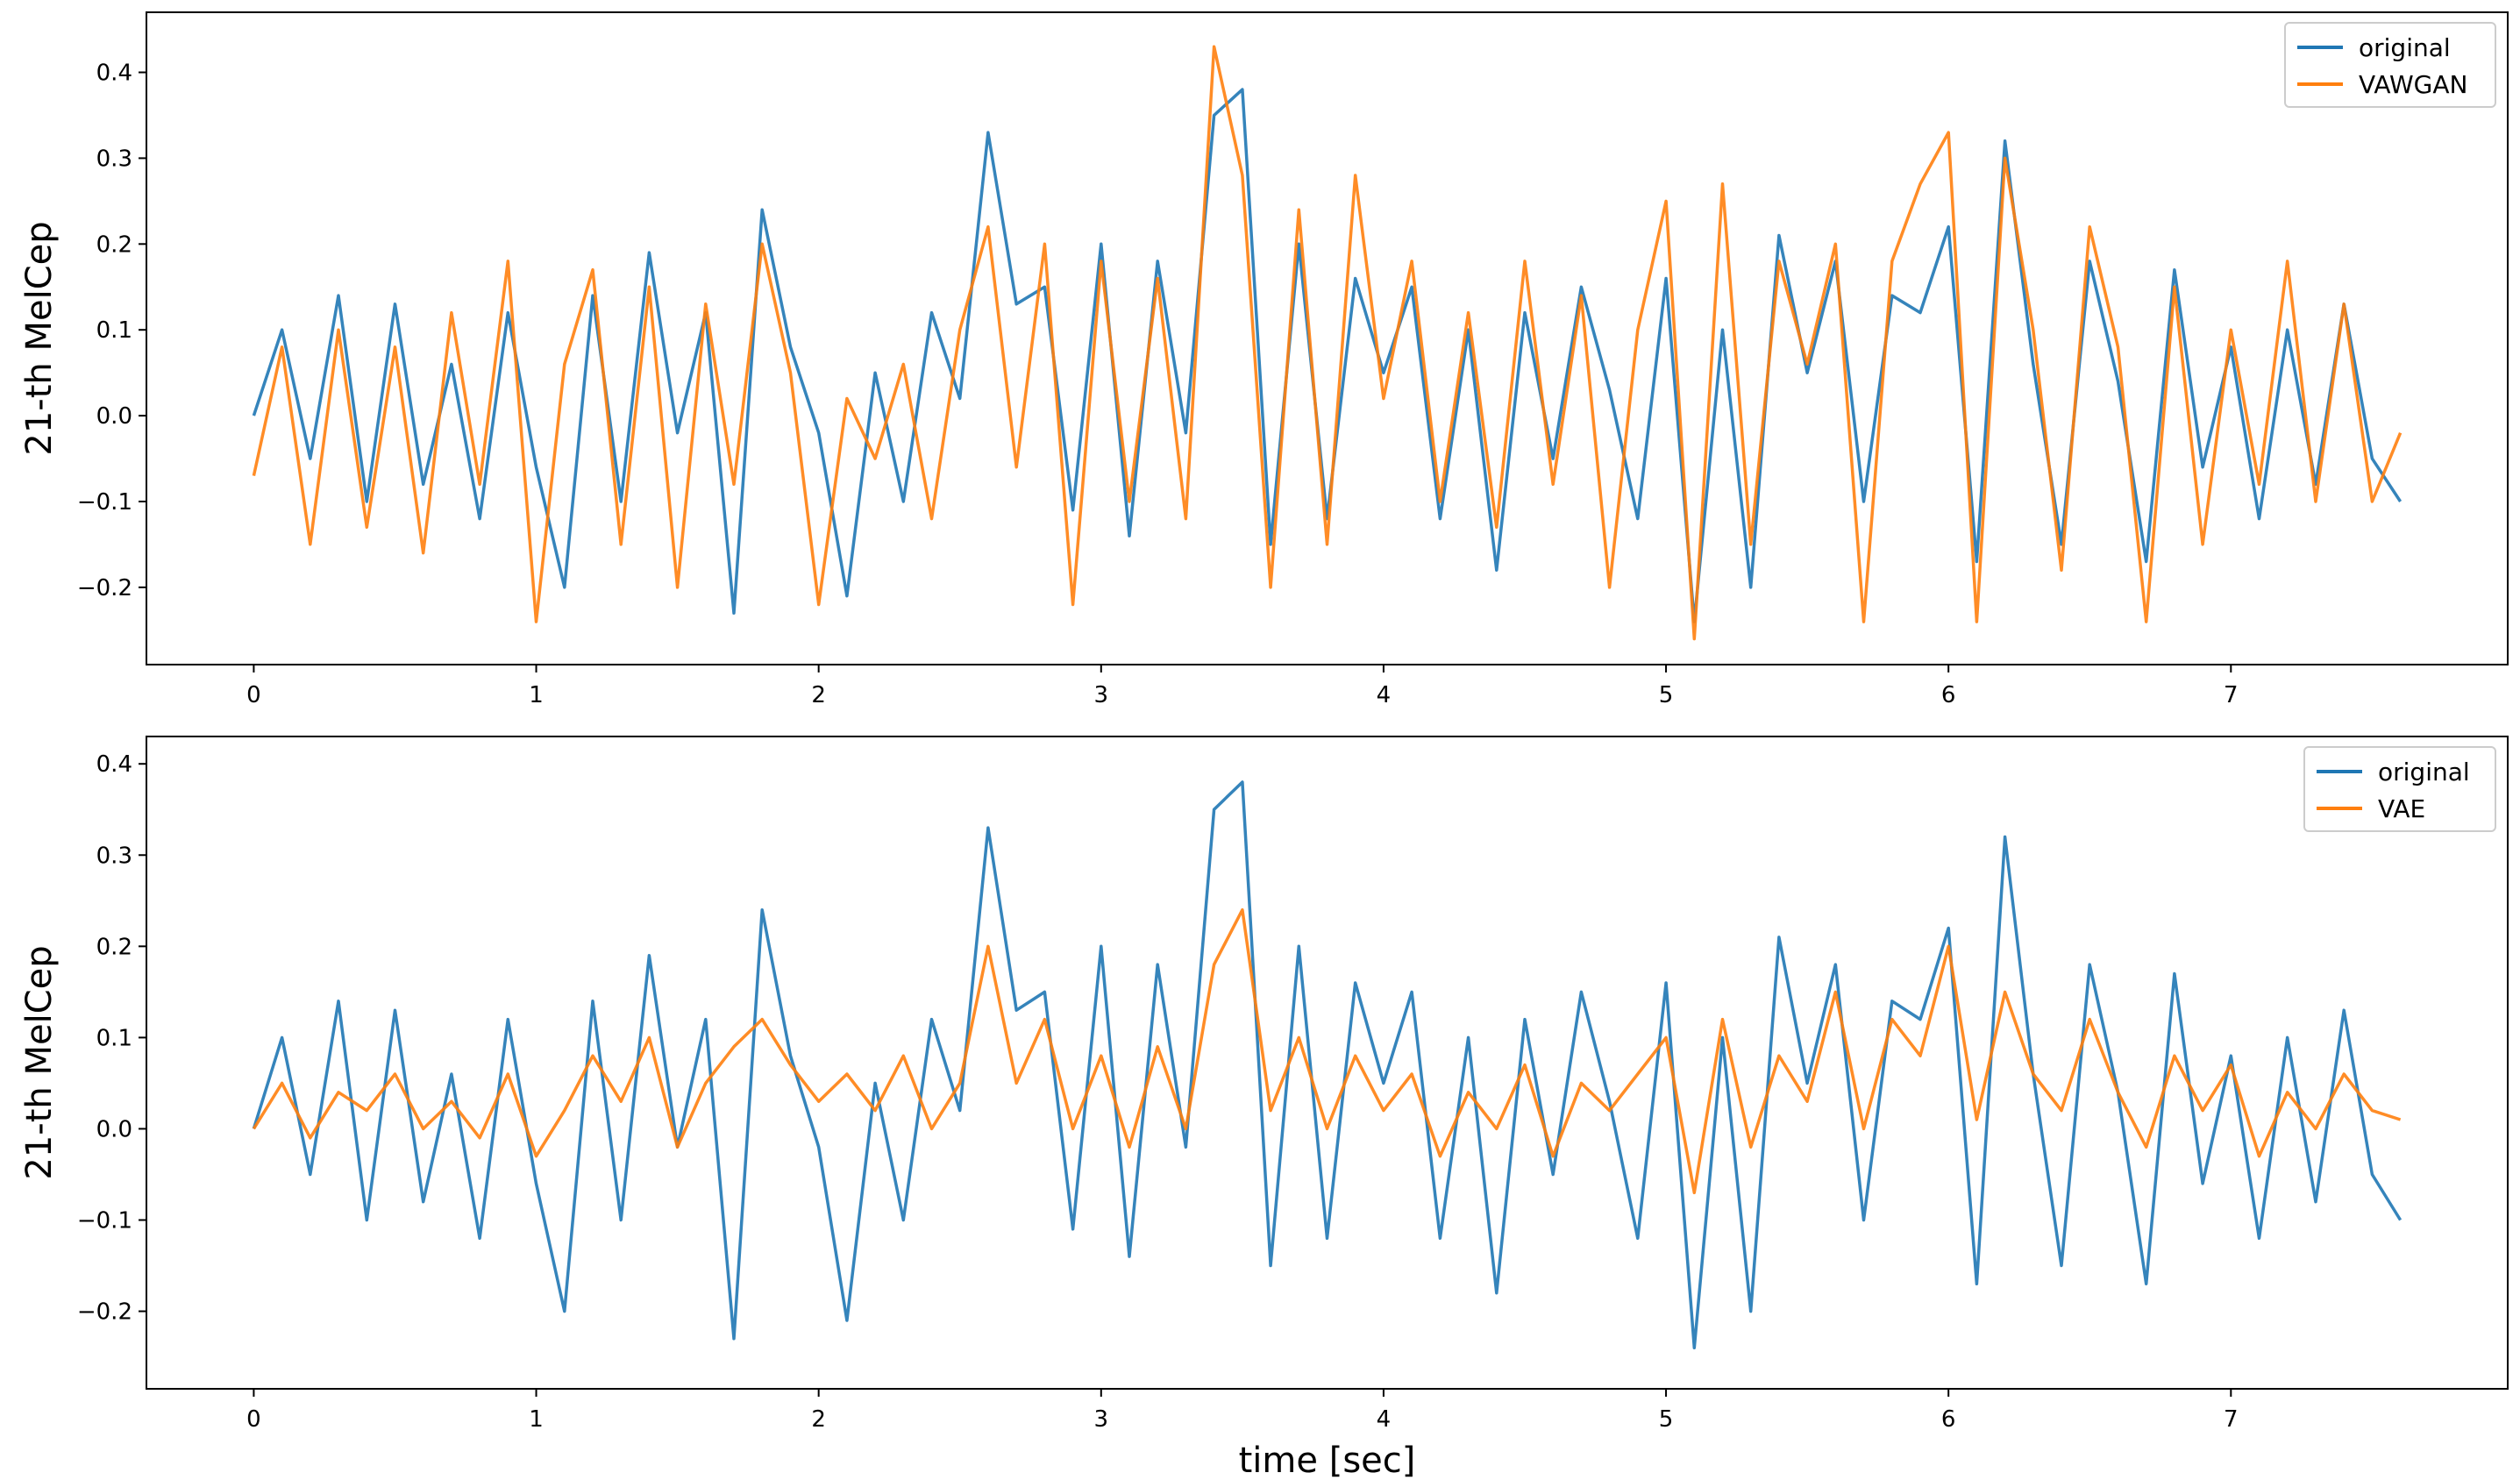  What do you see at coordinates (2390, 65) in the screenshot?
I see `legend: original VAWGAN` at bounding box center [2390, 65].